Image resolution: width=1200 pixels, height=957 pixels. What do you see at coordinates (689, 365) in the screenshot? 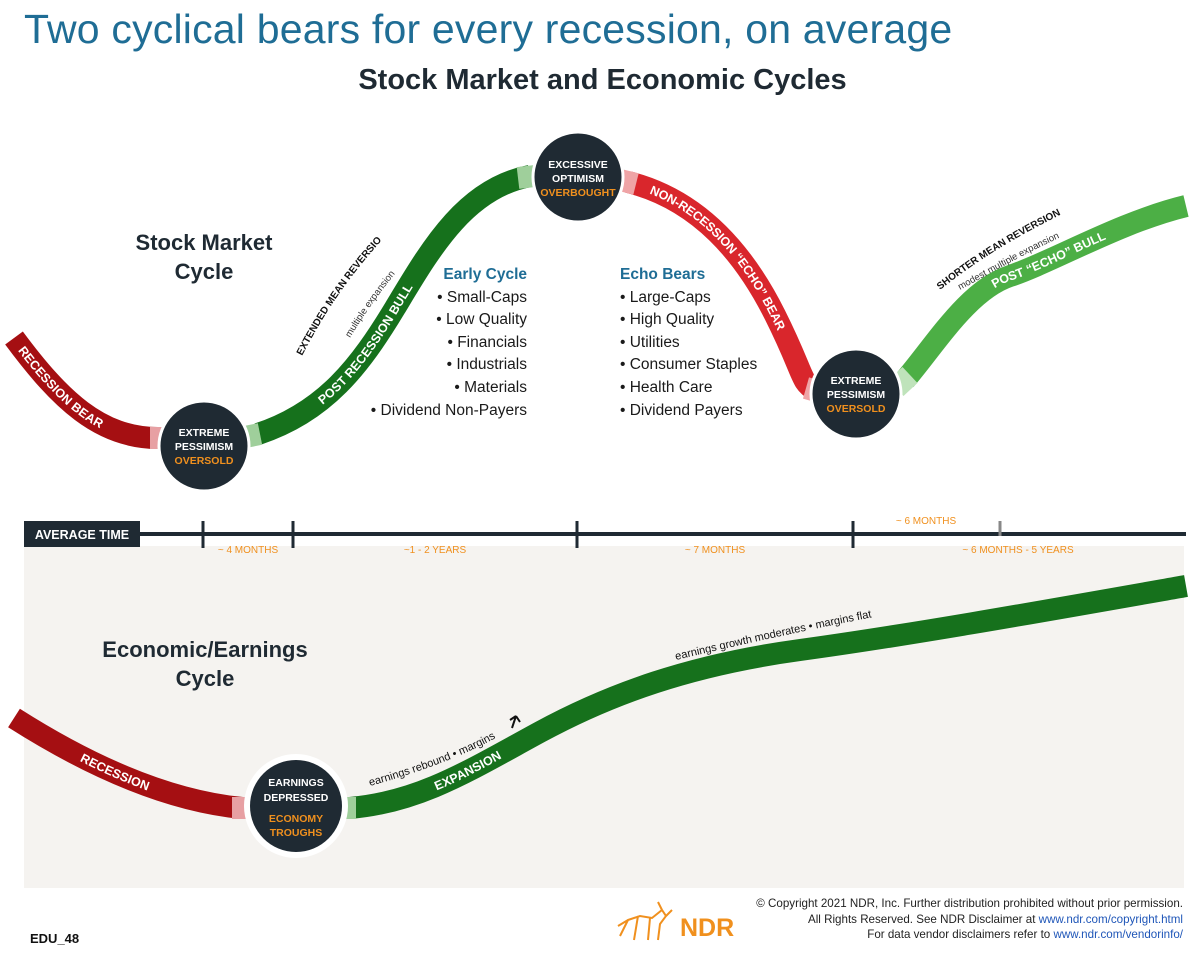
I see `list-item: • Consumer Staples` at bounding box center [689, 365].